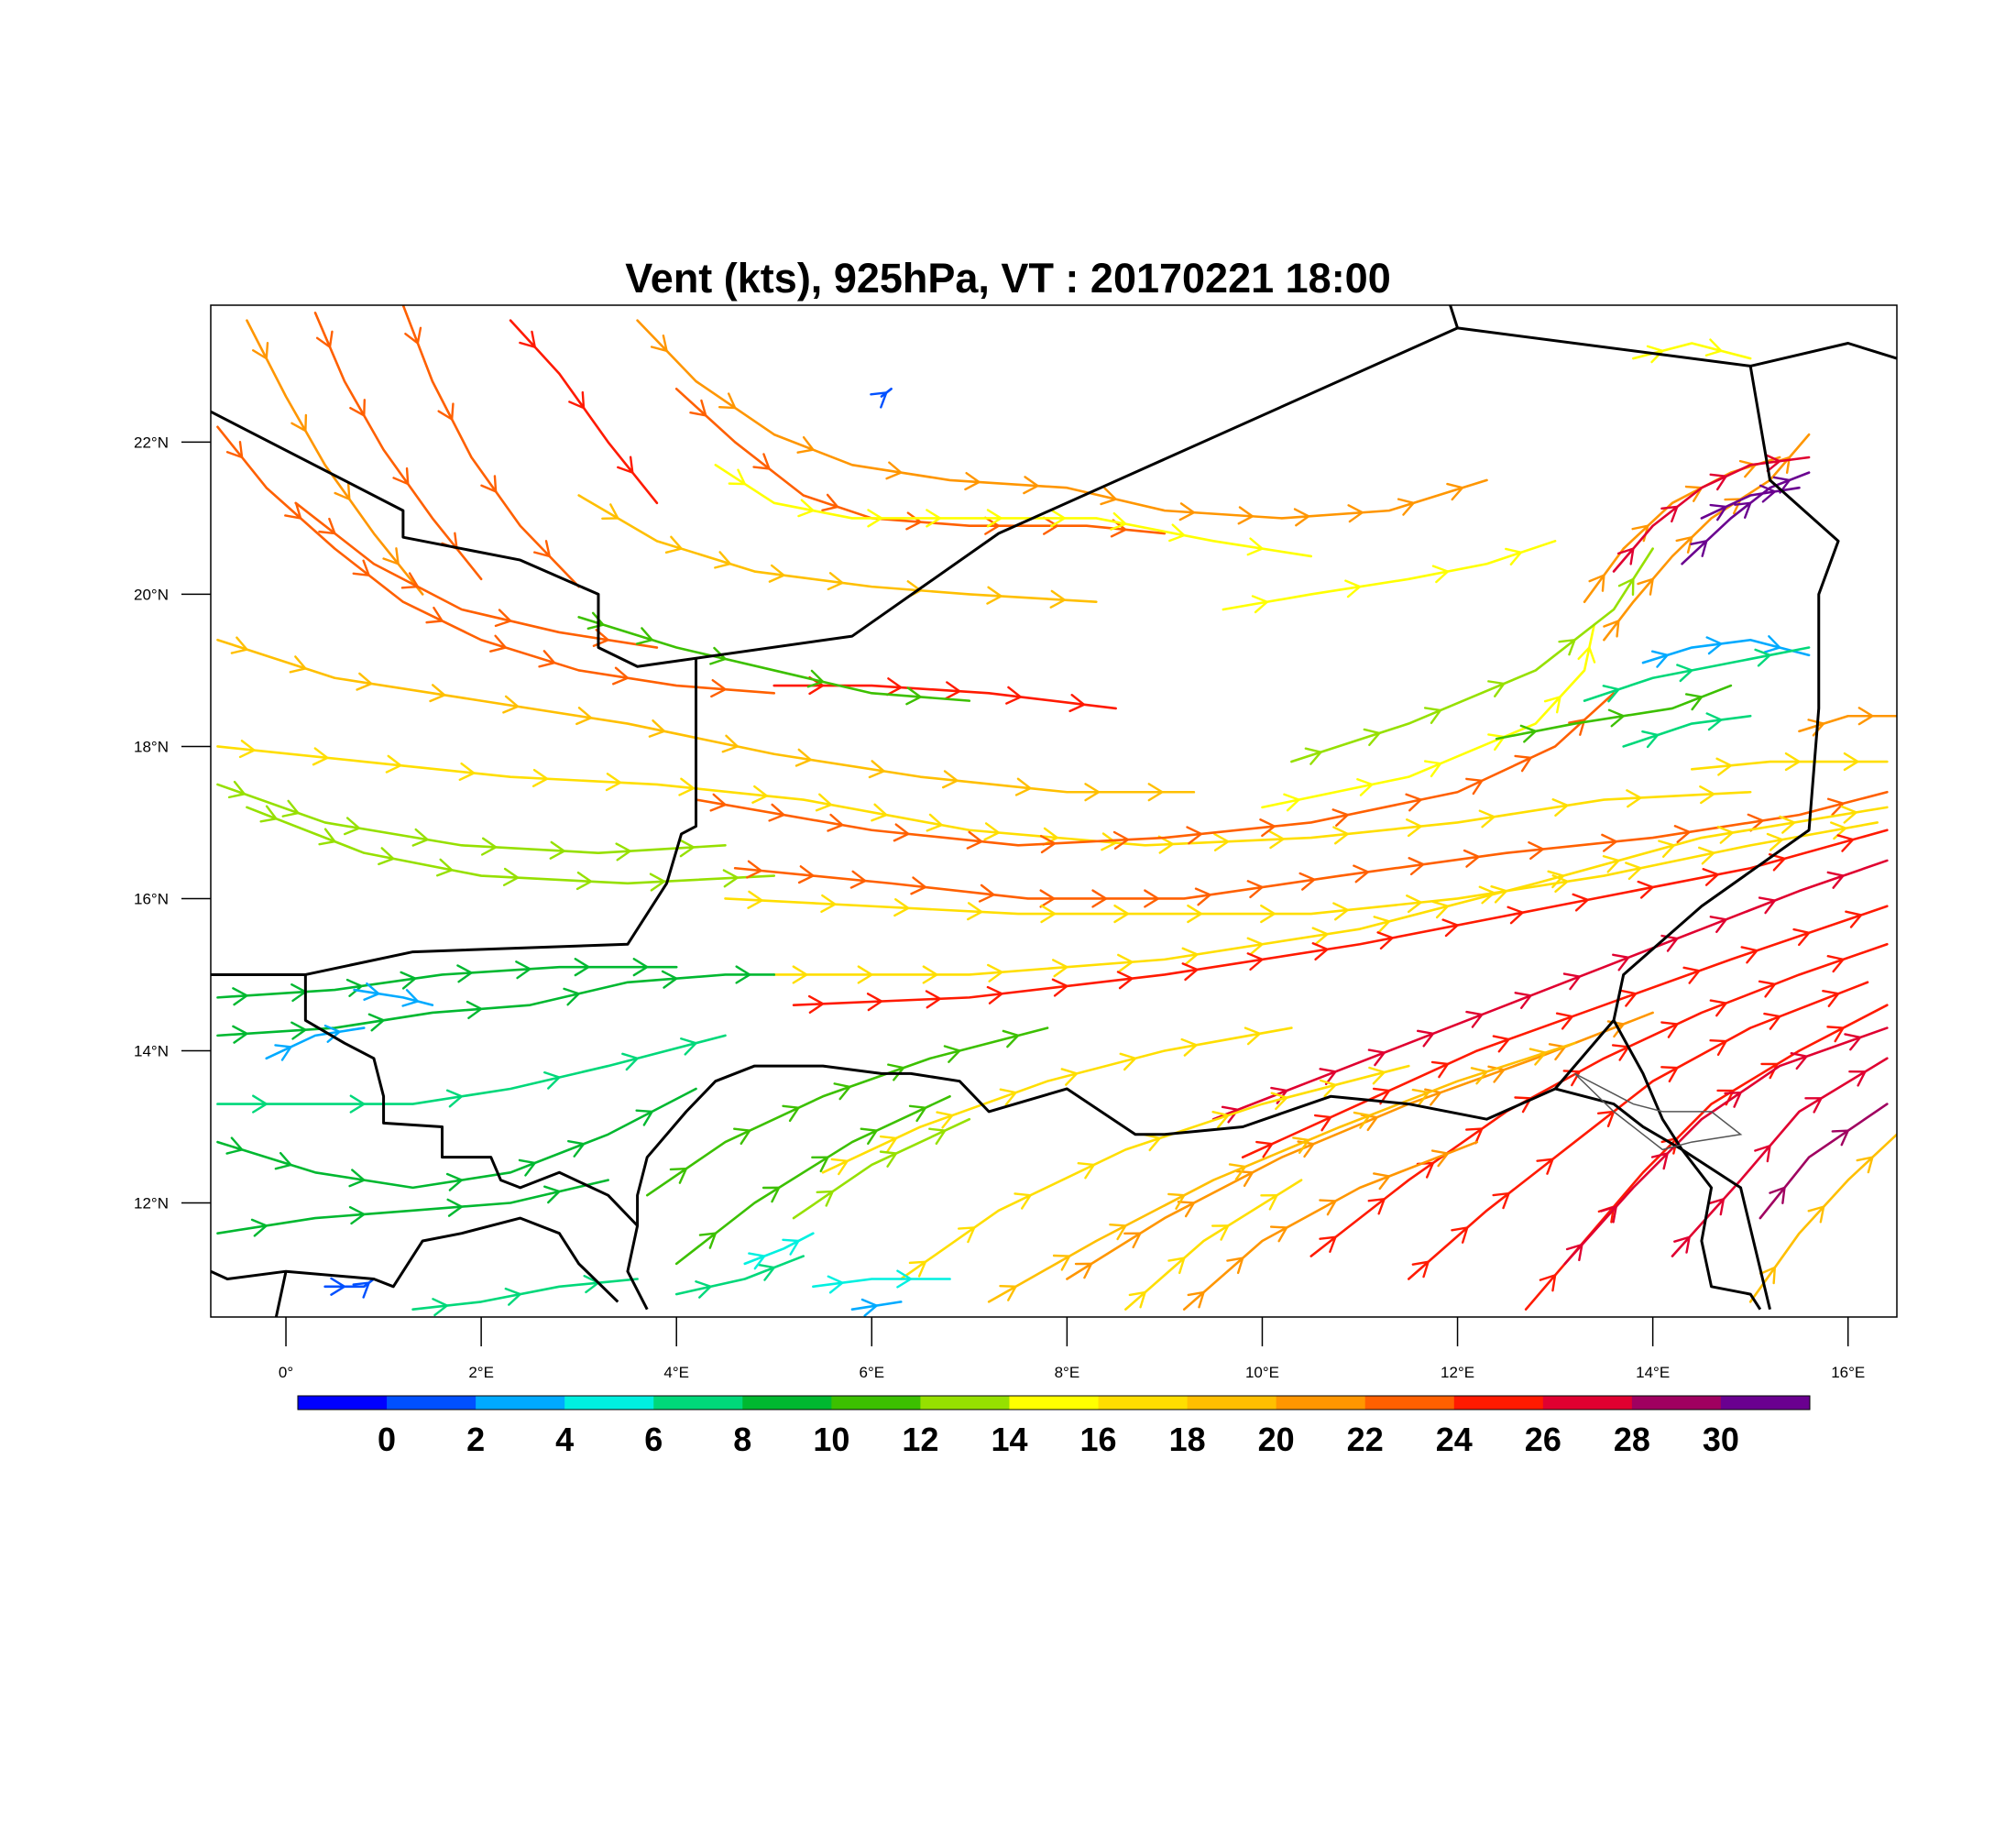 Image resolution: width=2016 pixels, height=1833 pixels. What do you see at coordinates (831, 1439) in the screenshot?
I see `colorbar-label: 10` at bounding box center [831, 1439].